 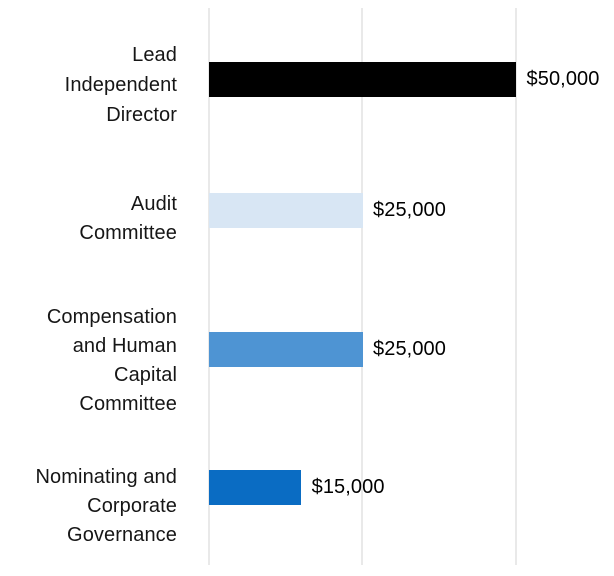 What do you see at coordinates (348, 487) in the screenshot?
I see `value-label: $15,000` at bounding box center [348, 487].